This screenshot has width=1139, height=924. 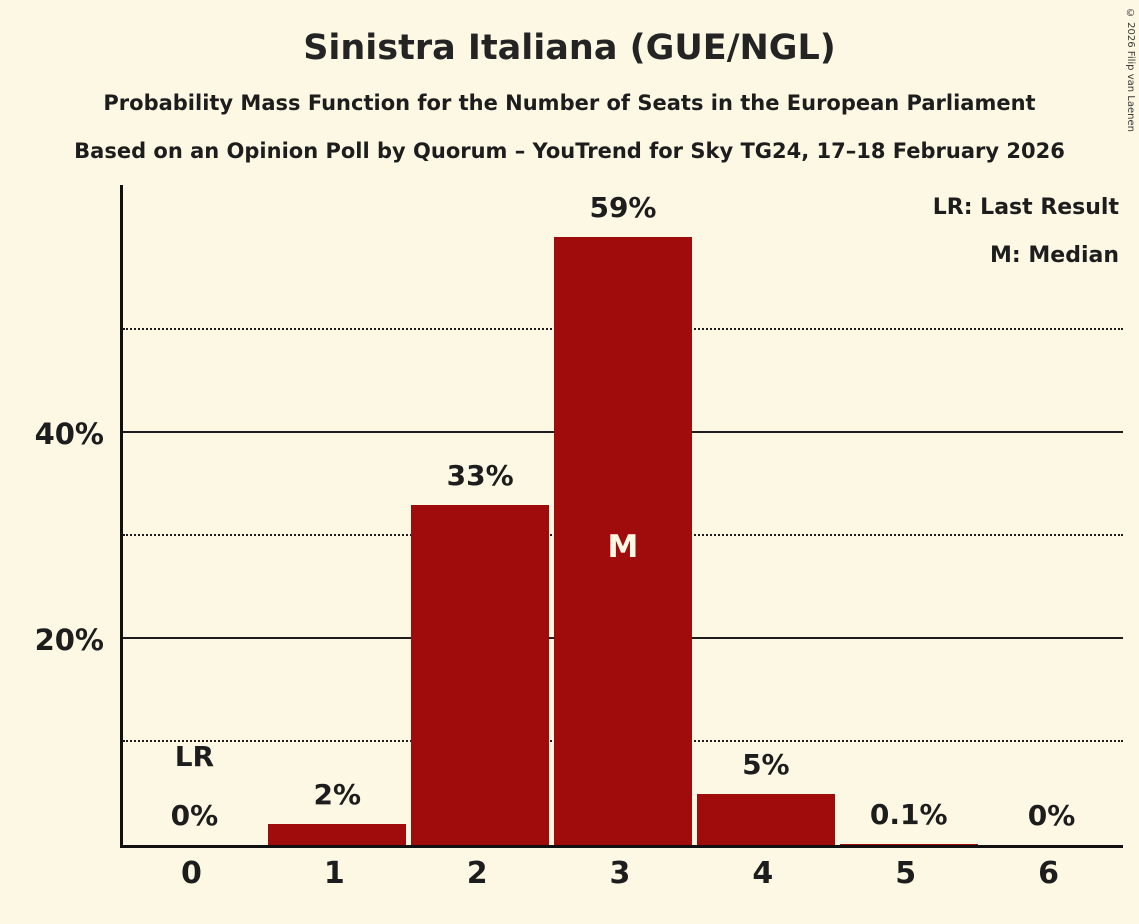 I want to click on copyright-notice: © 2026 Filip van Laenen, so click(x=1130, y=70).